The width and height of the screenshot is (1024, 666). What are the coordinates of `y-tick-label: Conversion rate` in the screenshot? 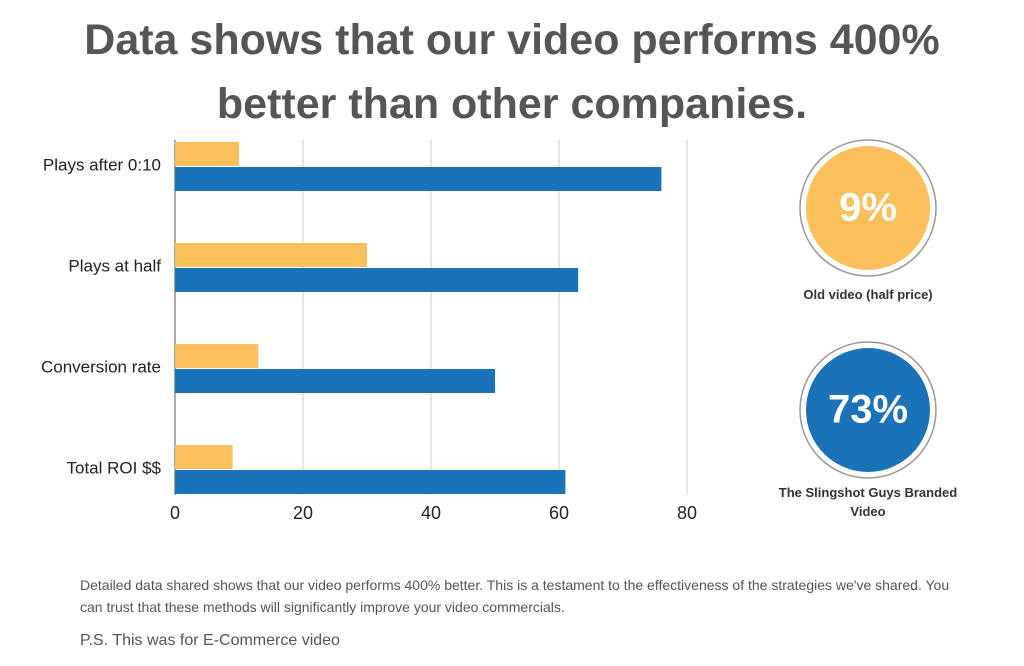 It's located at (101, 366).